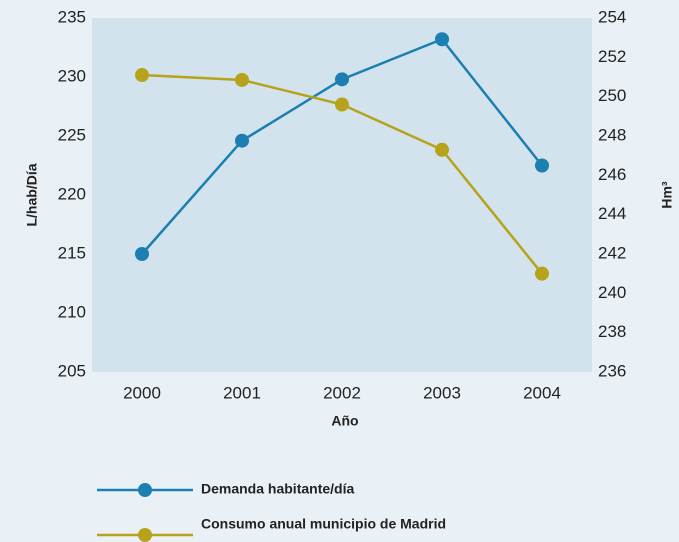  I want to click on y-tick-label: 235, so click(72, 16).